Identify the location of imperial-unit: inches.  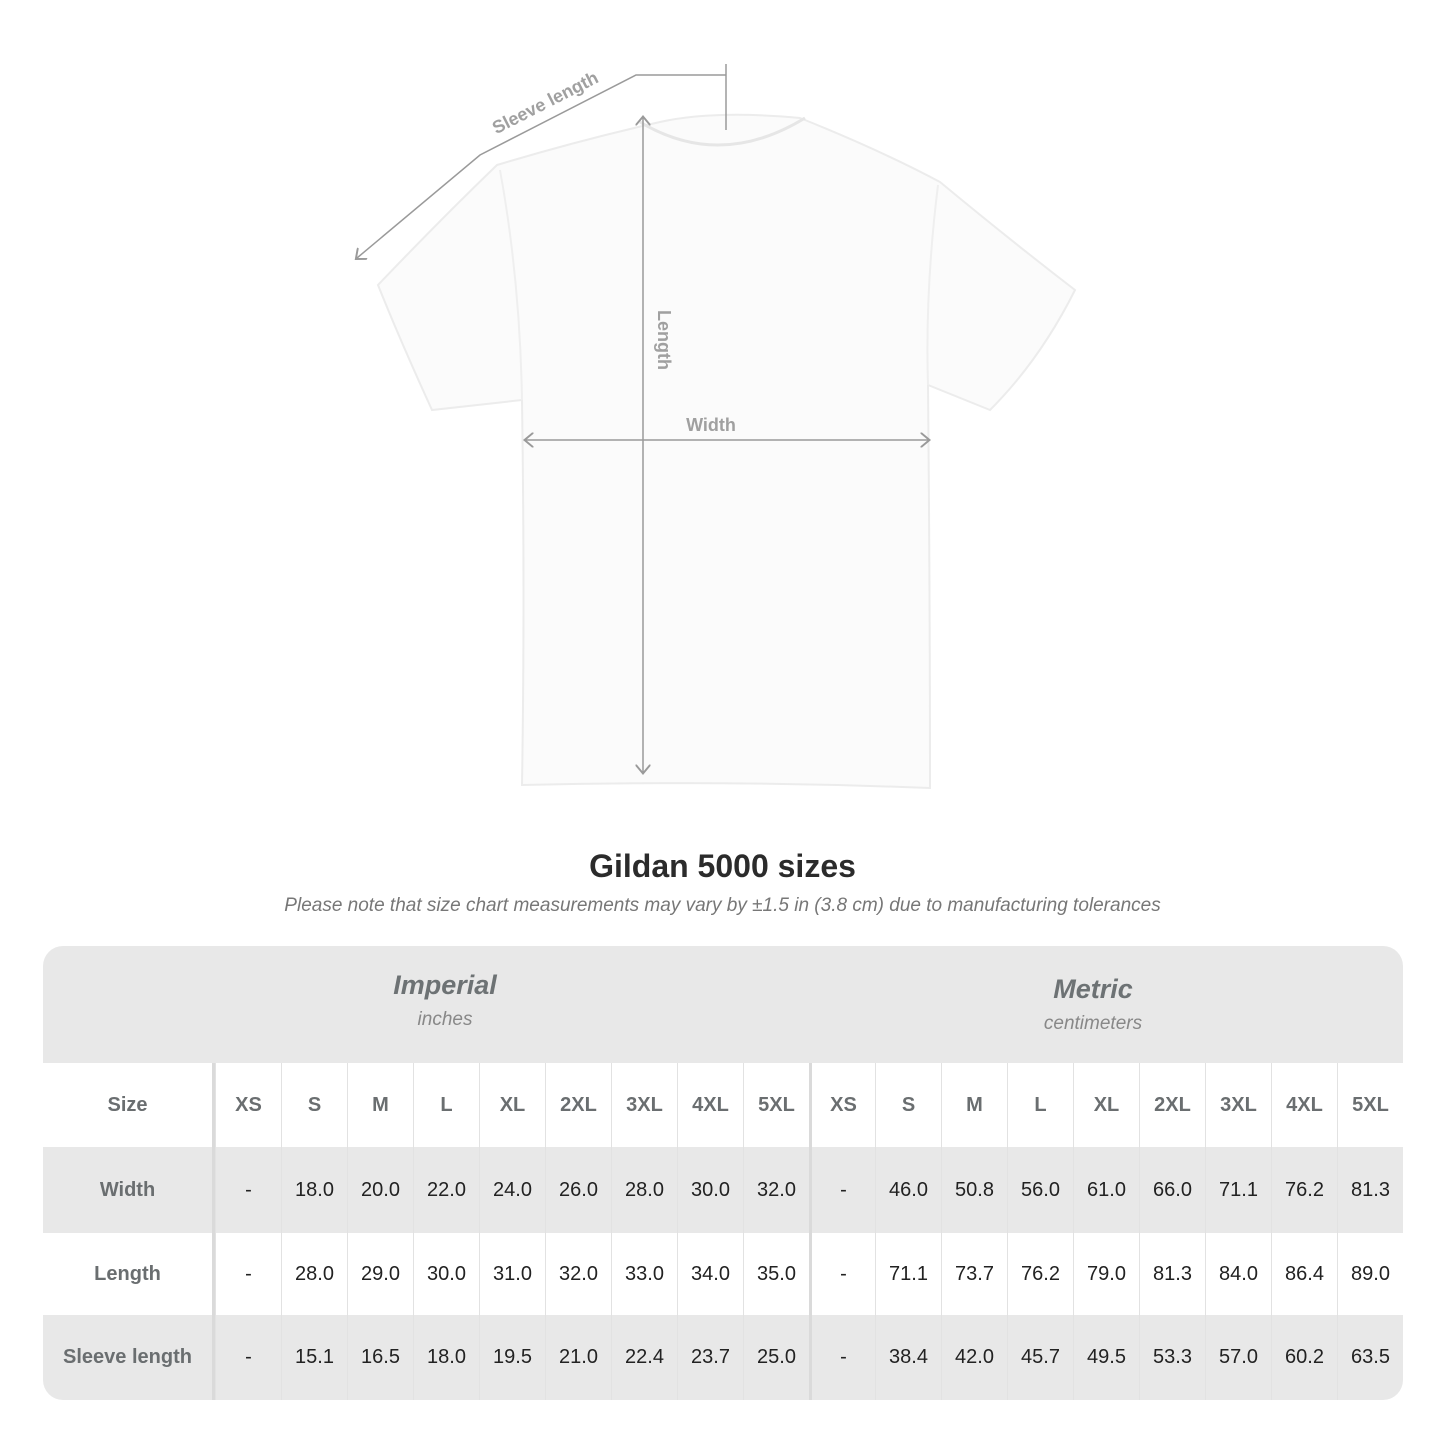
(445, 1019).